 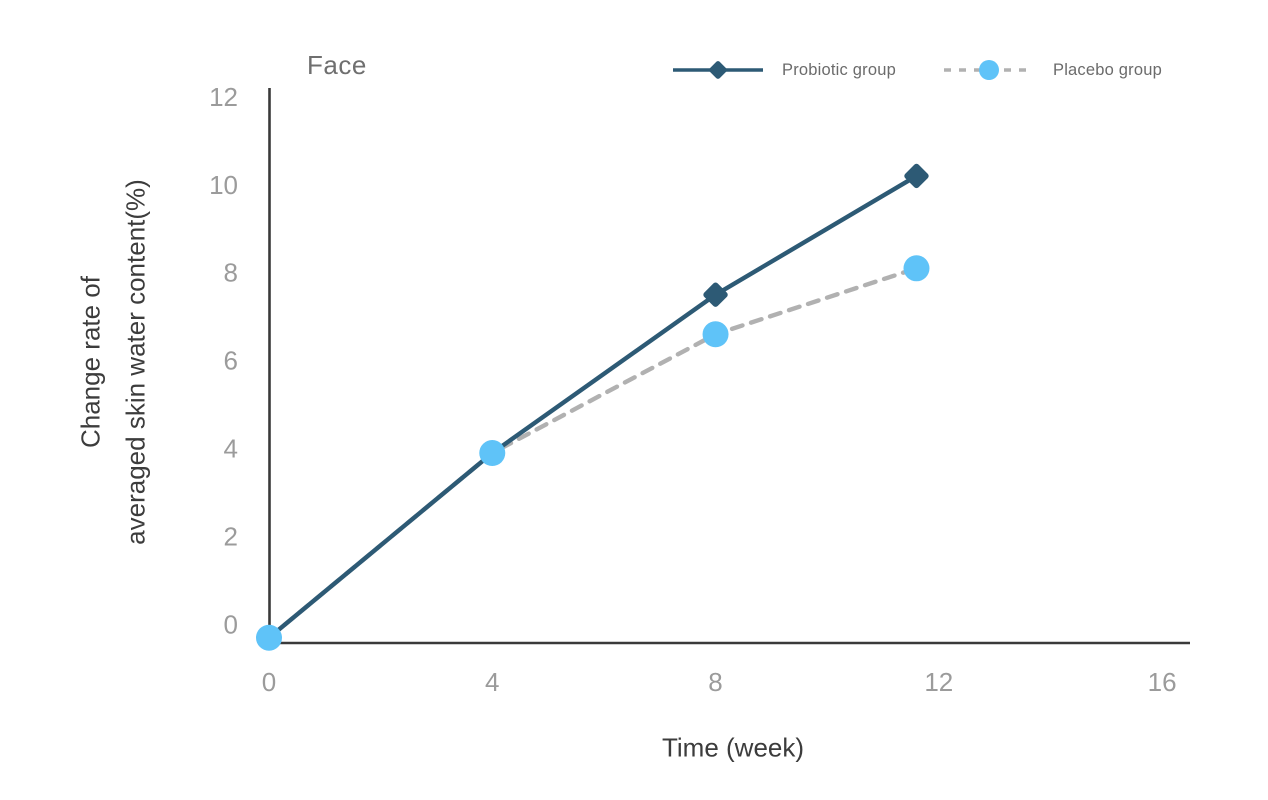 I want to click on legend-placebo-circle-icon, so click(x=988, y=70).